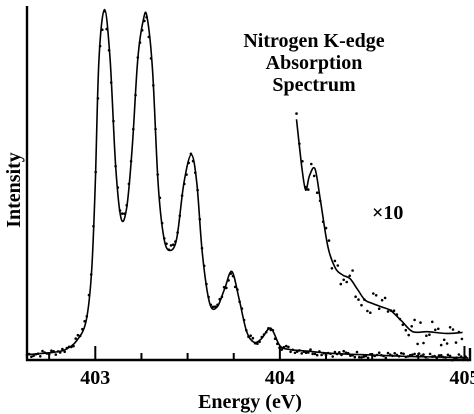  Describe the element at coordinates (313, 41) in the screenshot. I see `chart-title-line-1: Nitrogen K-edge` at that location.